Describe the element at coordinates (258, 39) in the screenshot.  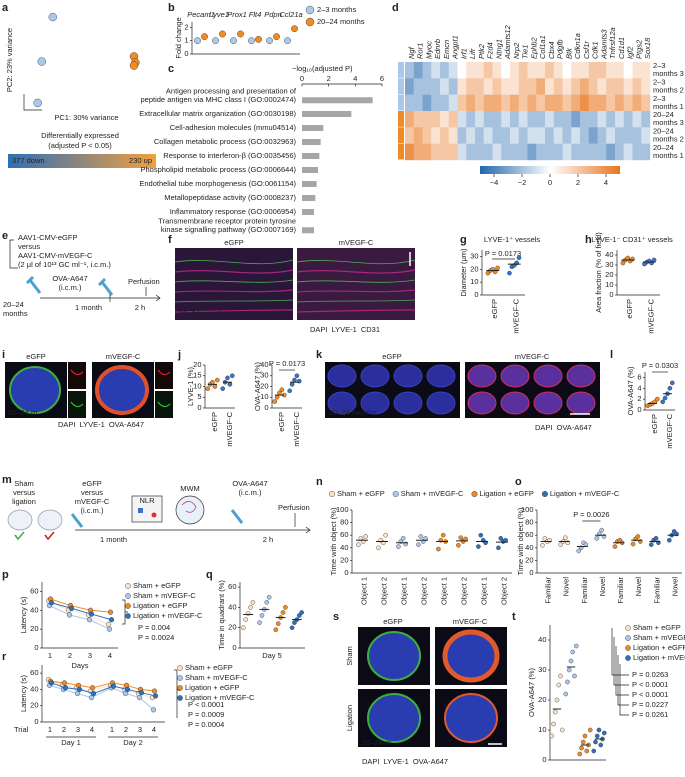
I see `fold-change` at that location.